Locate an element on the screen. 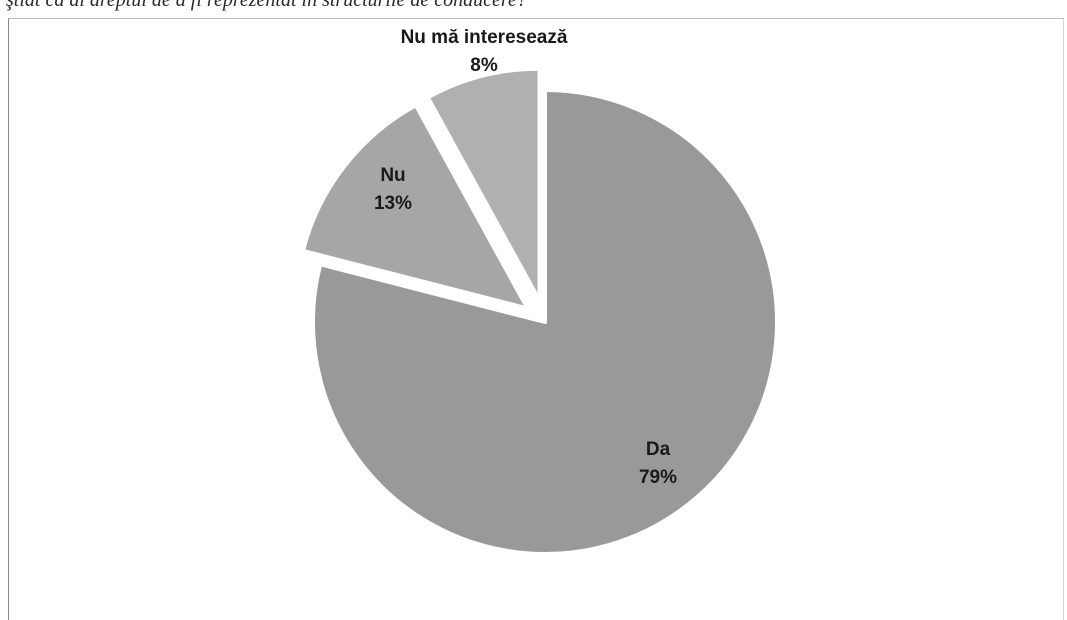 Image resolution: width=1067 pixels, height=620 pixels. slice-category-label: Da is located at coordinates (658, 449).